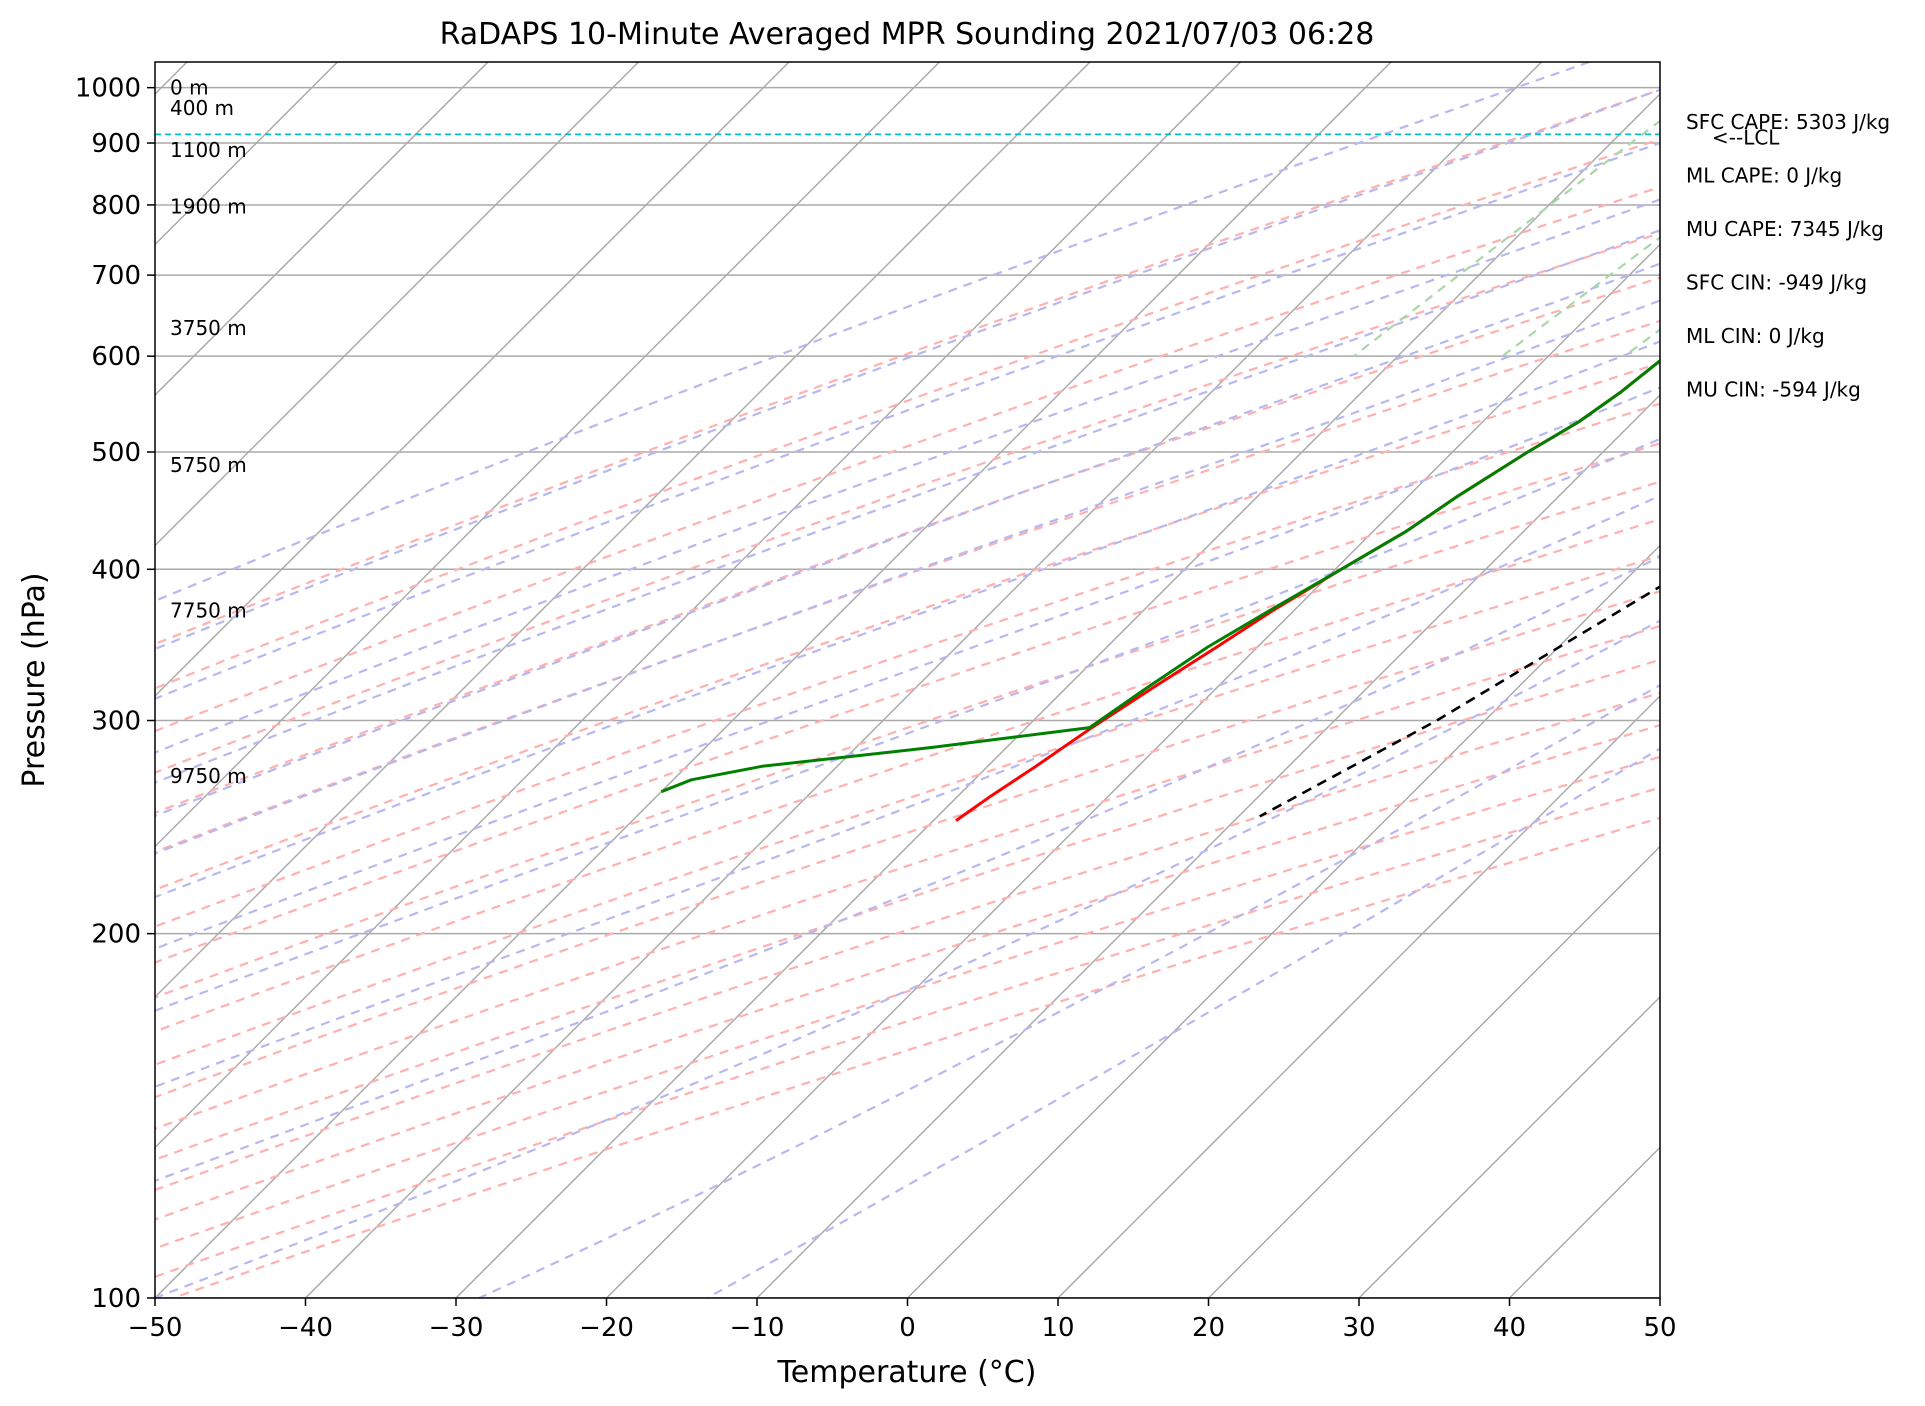 The image size is (1925, 1406). I want to click on x-tick-label: 20, so click(1208, 1328).